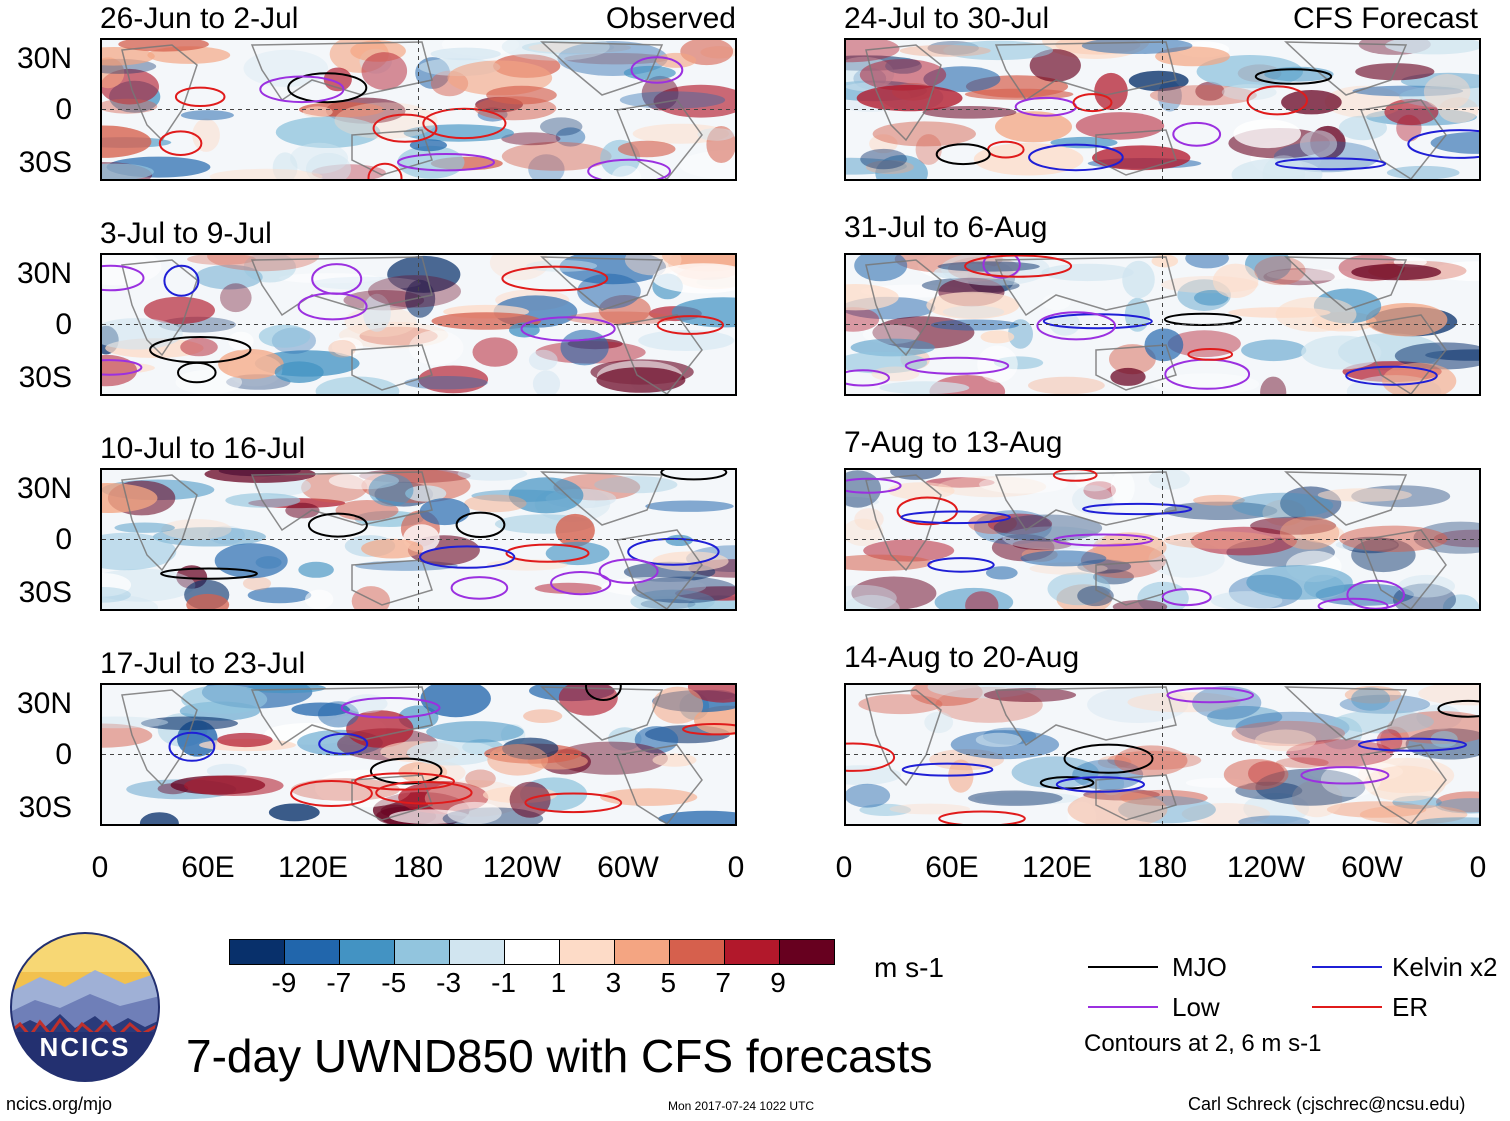 The image size is (1510, 1121). I want to click on footer-url: ncics.org/mjo, so click(59, 1104).